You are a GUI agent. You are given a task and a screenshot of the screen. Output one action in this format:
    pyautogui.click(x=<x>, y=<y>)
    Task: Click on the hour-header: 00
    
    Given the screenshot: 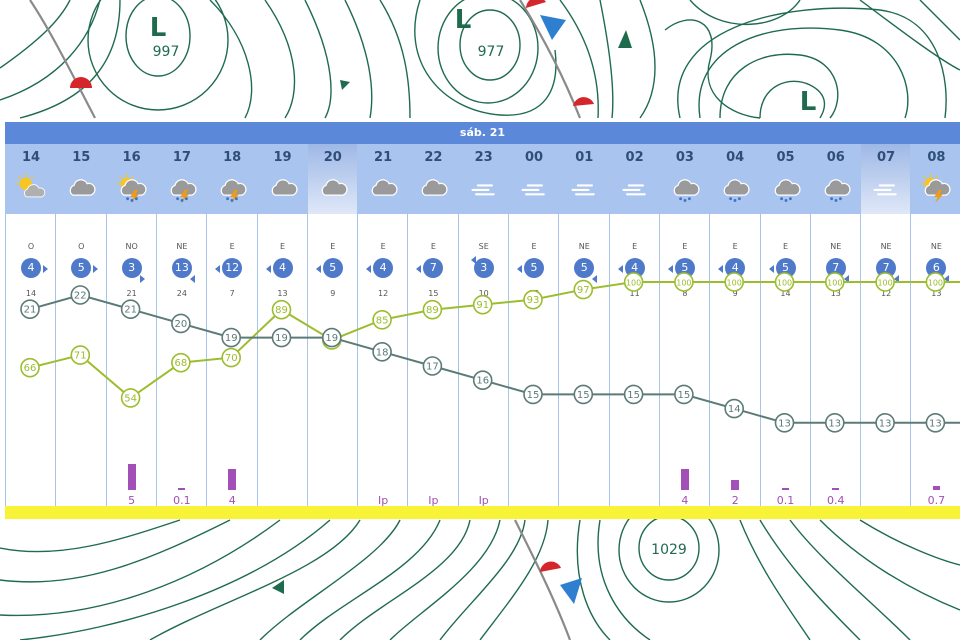 What is the action you would take?
    pyautogui.click(x=534, y=179)
    